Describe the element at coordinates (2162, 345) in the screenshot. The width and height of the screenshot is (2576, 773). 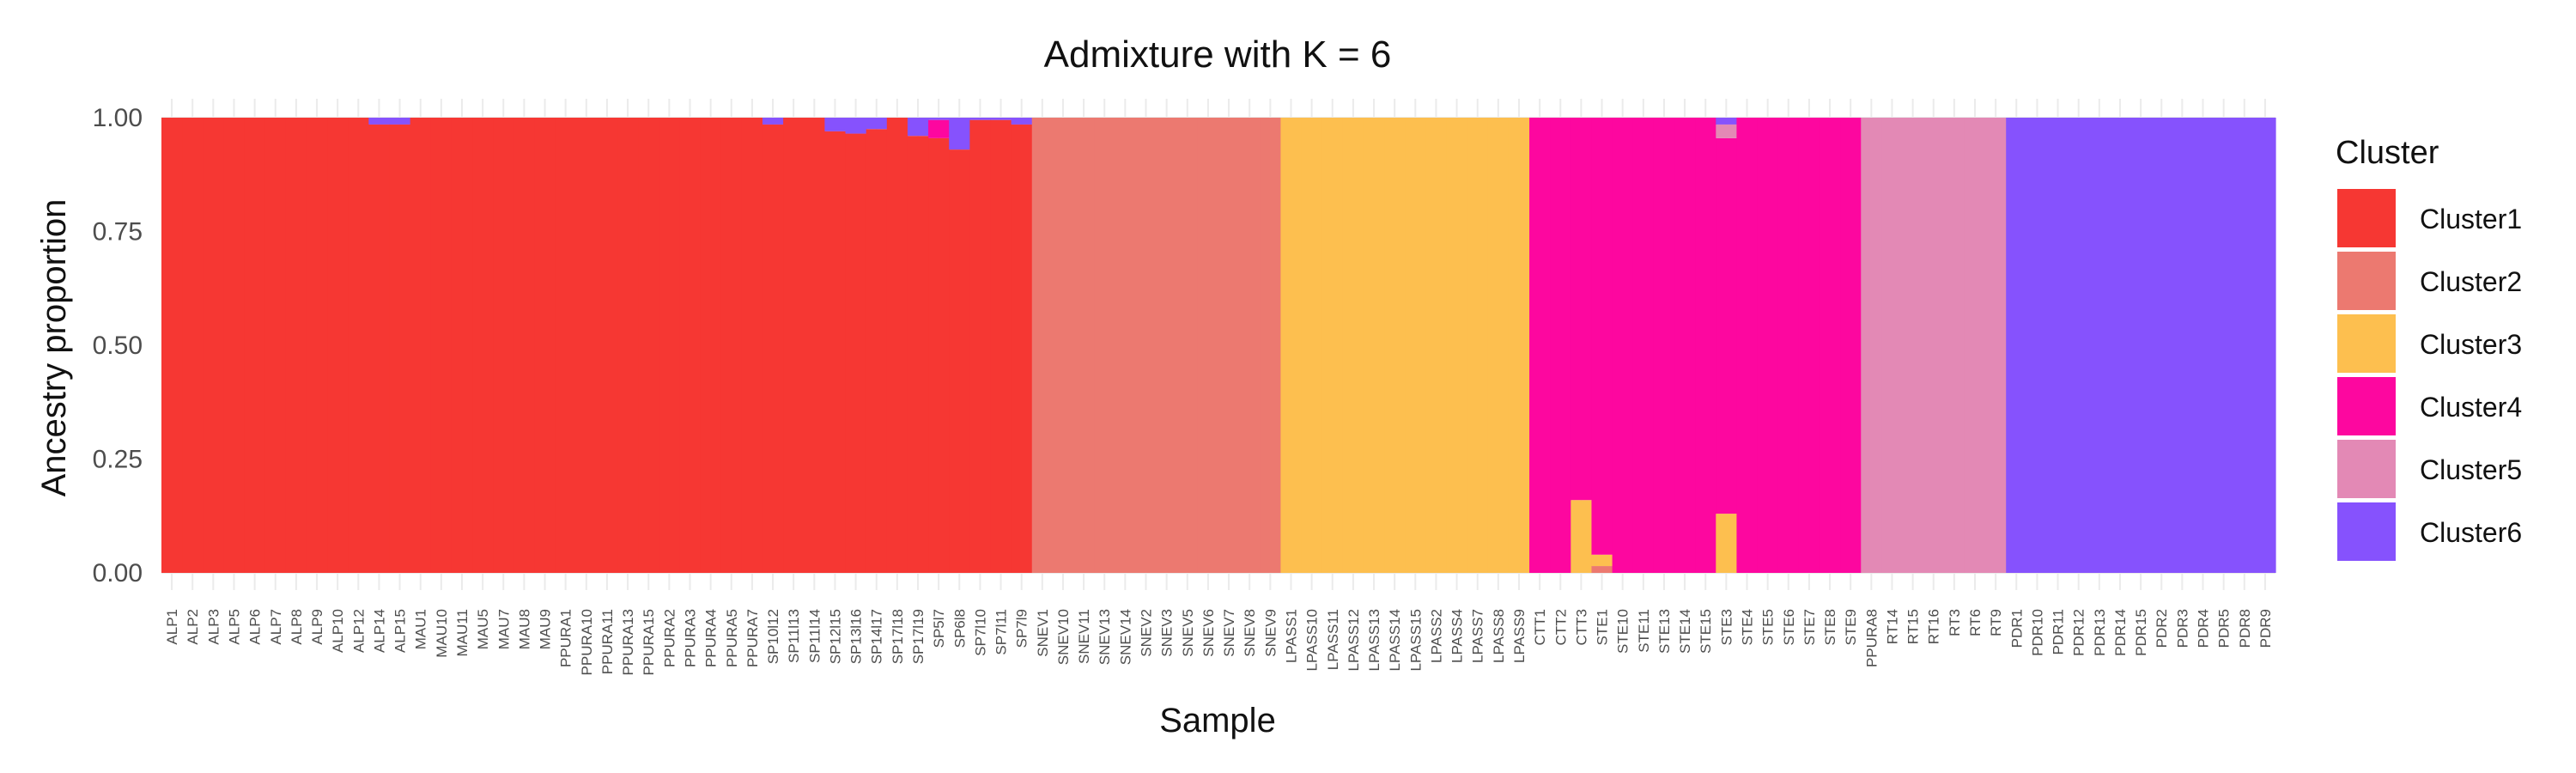
I see `bar-segment-cluster6-pdr2` at that location.